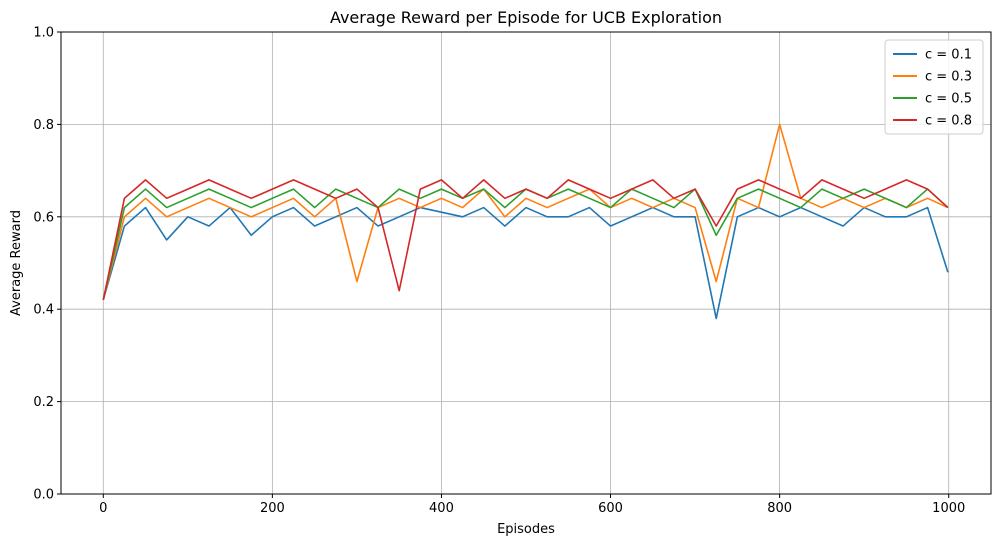 This screenshot has width=1001, height=547. What do you see at coordinates (948, 508) in the screenshot?
I see `x-tick-label: 1000` at bounding box center [948, 508].